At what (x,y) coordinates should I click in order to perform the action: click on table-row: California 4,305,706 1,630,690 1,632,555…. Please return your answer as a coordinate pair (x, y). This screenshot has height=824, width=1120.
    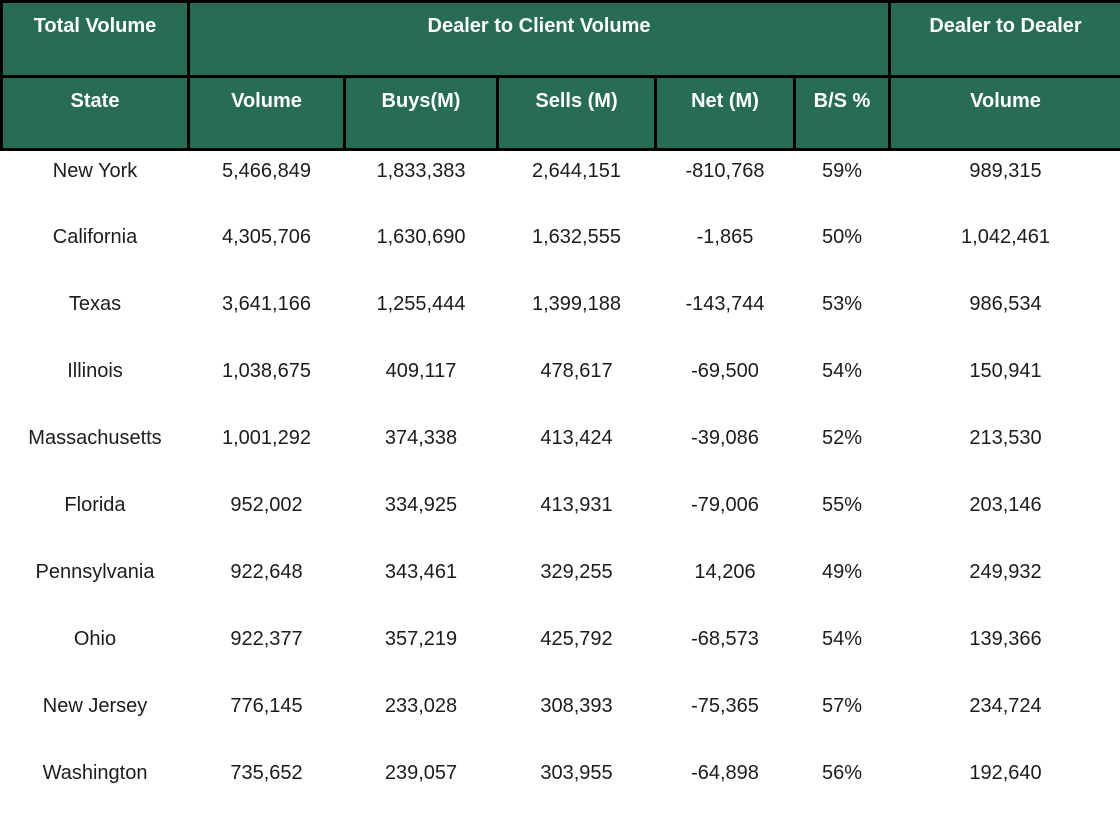
    Looking at the image, I should click on (561, 250).